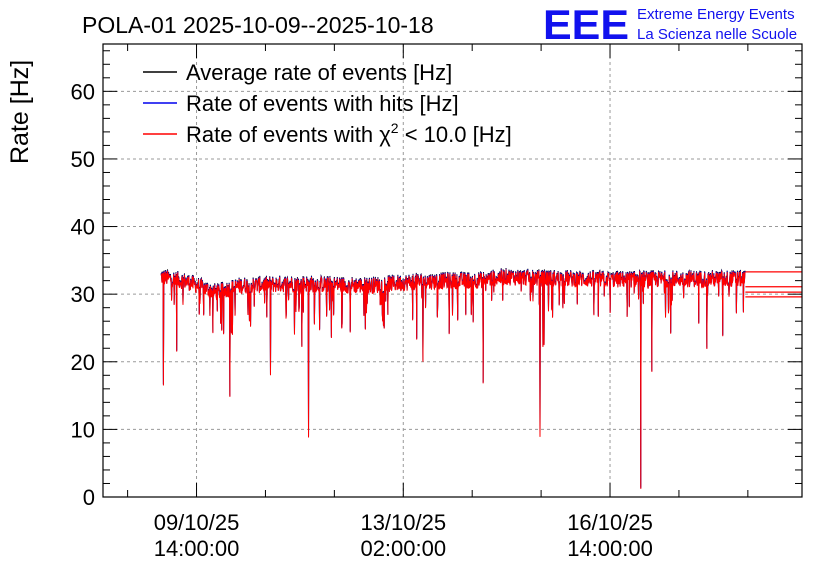 The height and width of the screenshot is (572, 836). What do you see at coordinates (395, 128) in the screenshot?
I see `legend-chi2-superscript: 2` at bounding box center [395, 128].